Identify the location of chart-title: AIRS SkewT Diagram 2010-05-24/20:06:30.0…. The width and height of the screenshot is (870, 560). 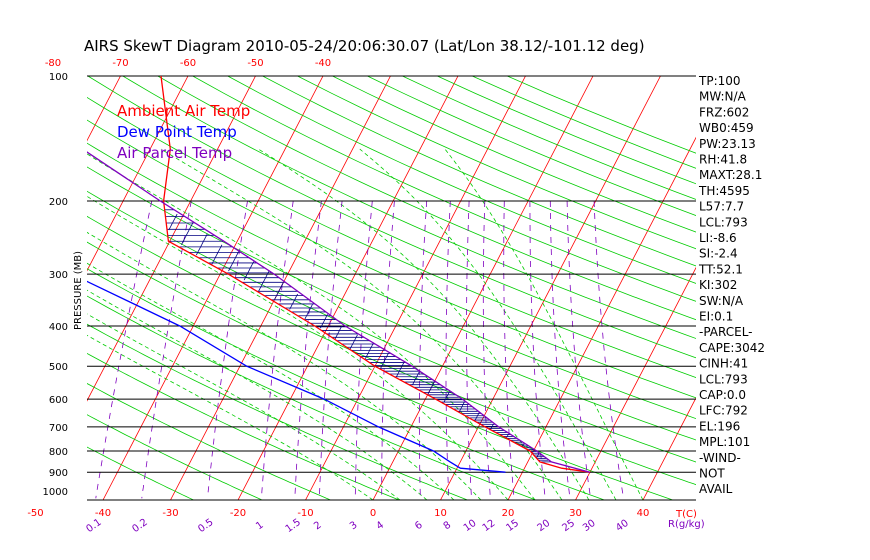
(364, 46).